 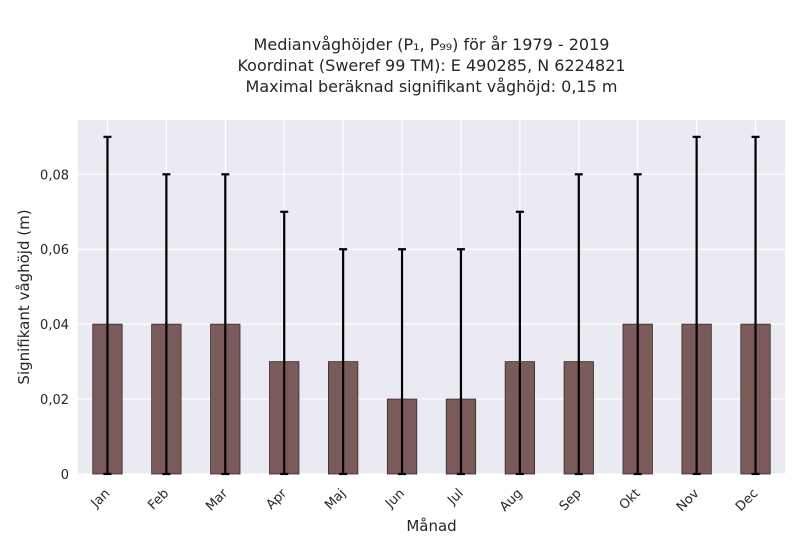 What do you see at coordinates (688, 500) in the screenshot?
I see `x-tick-label: Nov` at bounding box center [688, 500].